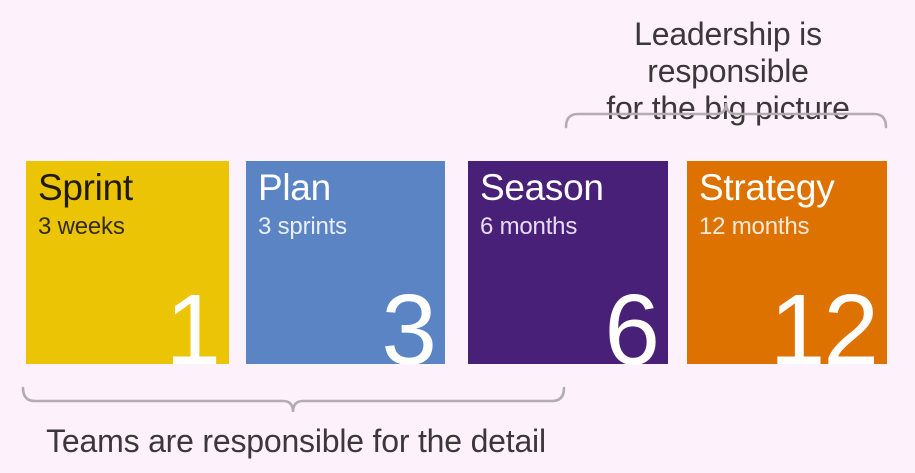 This screenshot has width=915, height=473. I want to click on box-sprint: Sprint 3 weeks 1, so click(127, 273).